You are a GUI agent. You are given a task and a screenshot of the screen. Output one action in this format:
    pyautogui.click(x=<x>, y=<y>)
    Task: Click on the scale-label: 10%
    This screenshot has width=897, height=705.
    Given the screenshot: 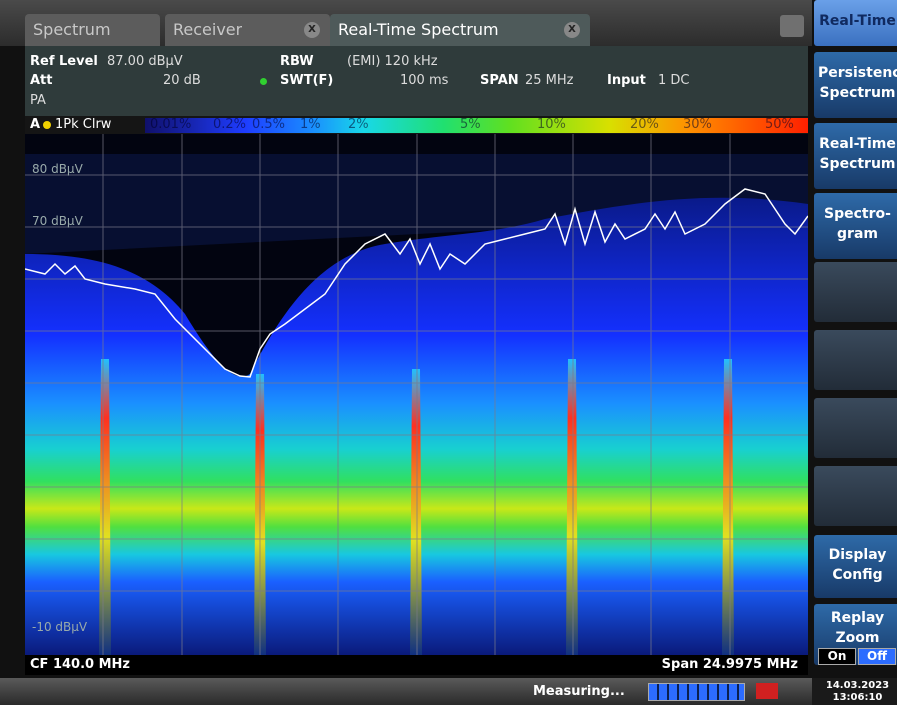 What is the action you would take?
    pyautogui.click(x=551, y=124)
    